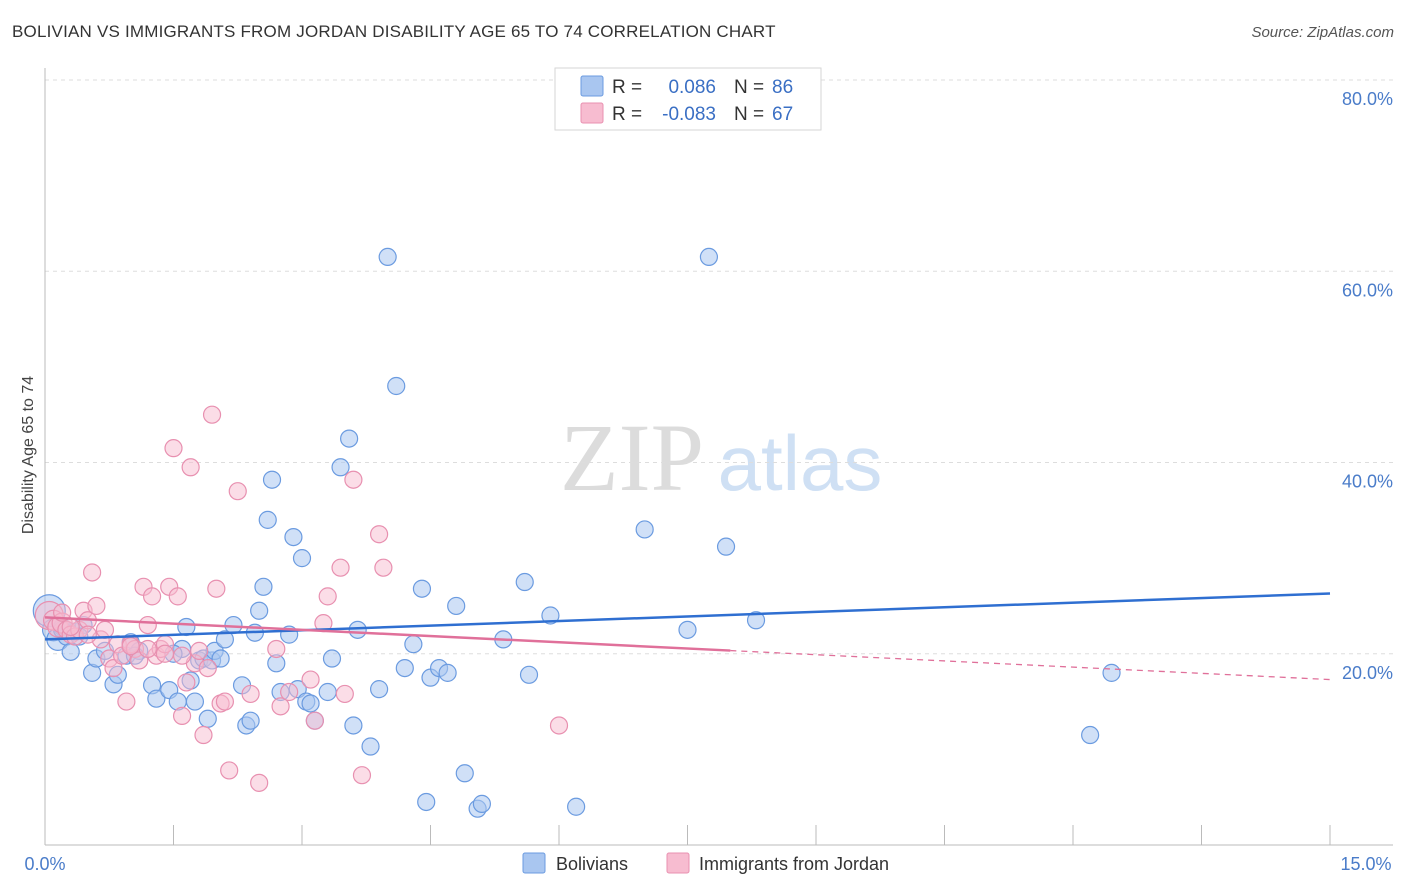 The height and width of the screenshot is (892, 1406). I want to click on x-tick-label-min: 0.0%, so click(44, 864).